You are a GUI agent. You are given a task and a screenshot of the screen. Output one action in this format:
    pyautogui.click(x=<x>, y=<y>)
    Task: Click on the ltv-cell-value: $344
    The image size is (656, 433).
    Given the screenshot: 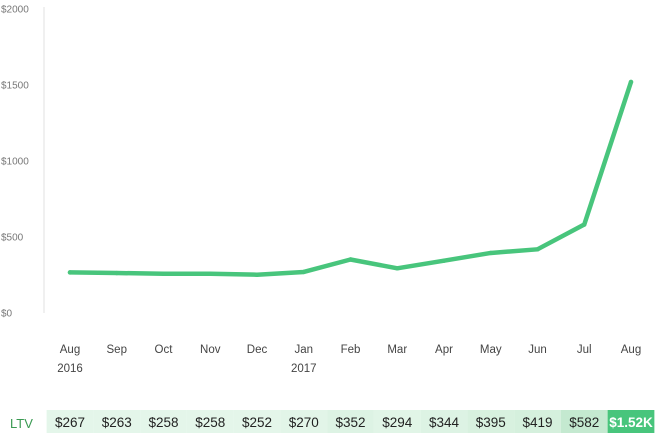 What is the action you would take?
    pyautogui.click(x=444, y=422)
    